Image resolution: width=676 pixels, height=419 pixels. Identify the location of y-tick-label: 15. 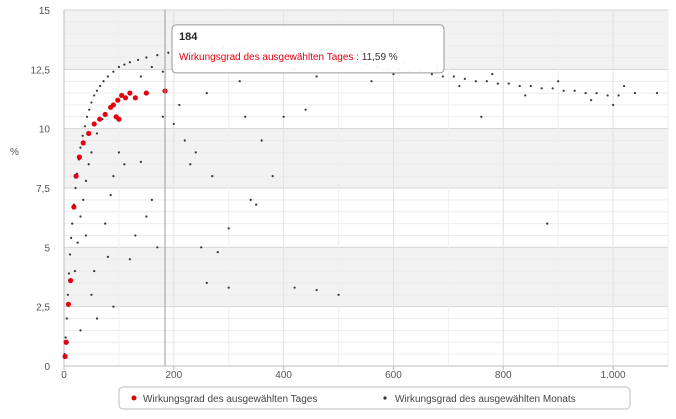
(45, 11).